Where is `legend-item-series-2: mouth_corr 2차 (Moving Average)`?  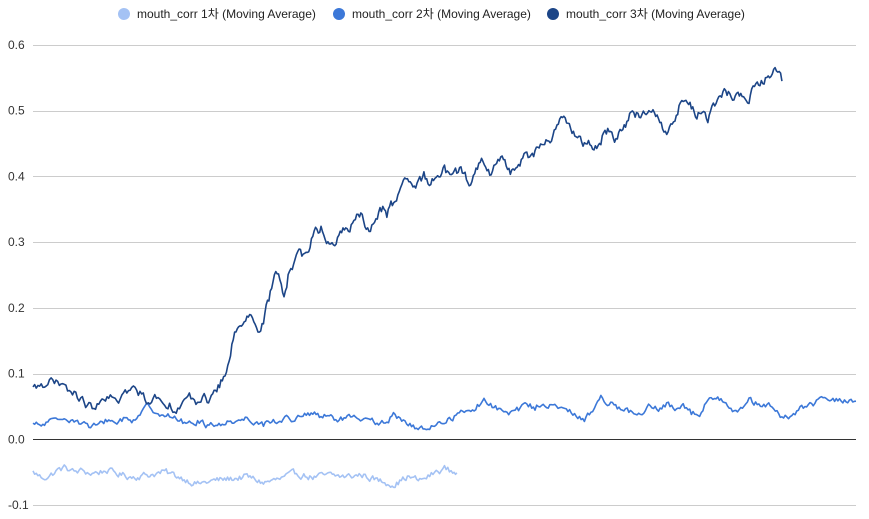 legend-item-series-2: mouth_corr 2차 (Moving Average) is located at coordinates (432, 14).